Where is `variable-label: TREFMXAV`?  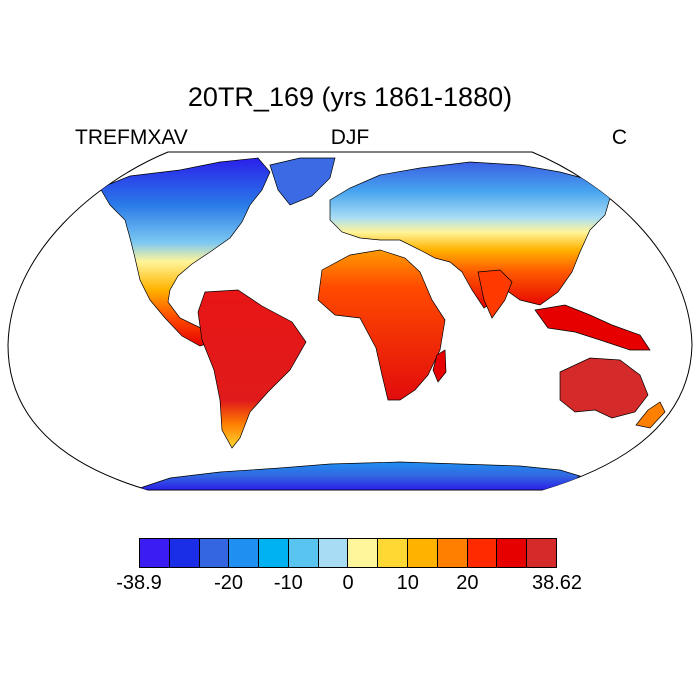
variable-label: TREFMXAV is located at coordinates (131, 137).